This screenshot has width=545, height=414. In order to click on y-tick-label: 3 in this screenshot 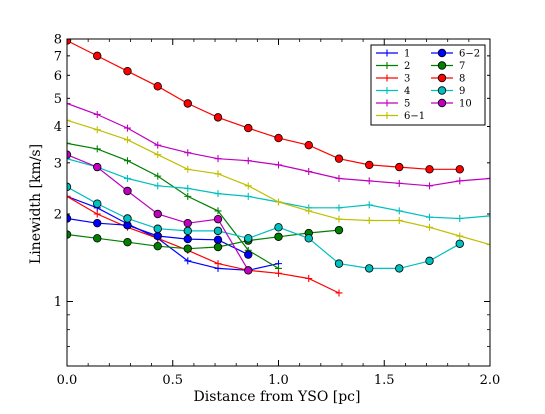, I will do `click(58, 163)`.